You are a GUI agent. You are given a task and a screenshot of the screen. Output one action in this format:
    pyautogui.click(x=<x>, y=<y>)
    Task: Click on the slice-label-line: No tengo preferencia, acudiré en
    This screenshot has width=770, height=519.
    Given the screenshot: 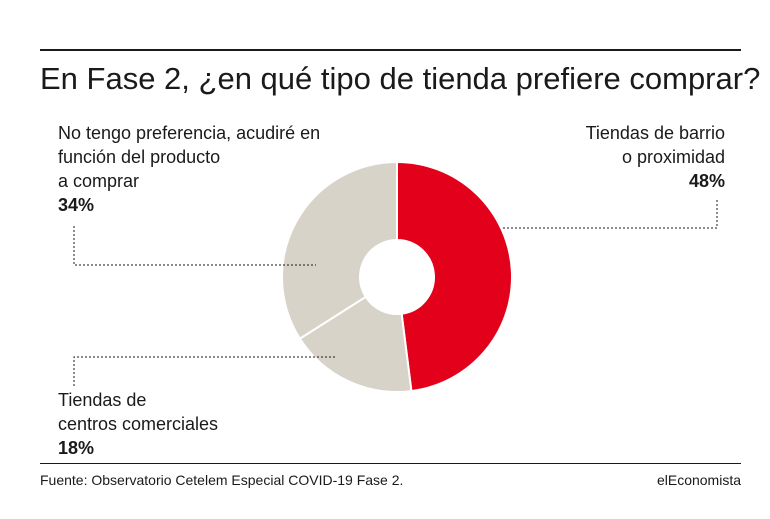 What is the action you would take?
    pyautogui.click(x=189, y=133)
    